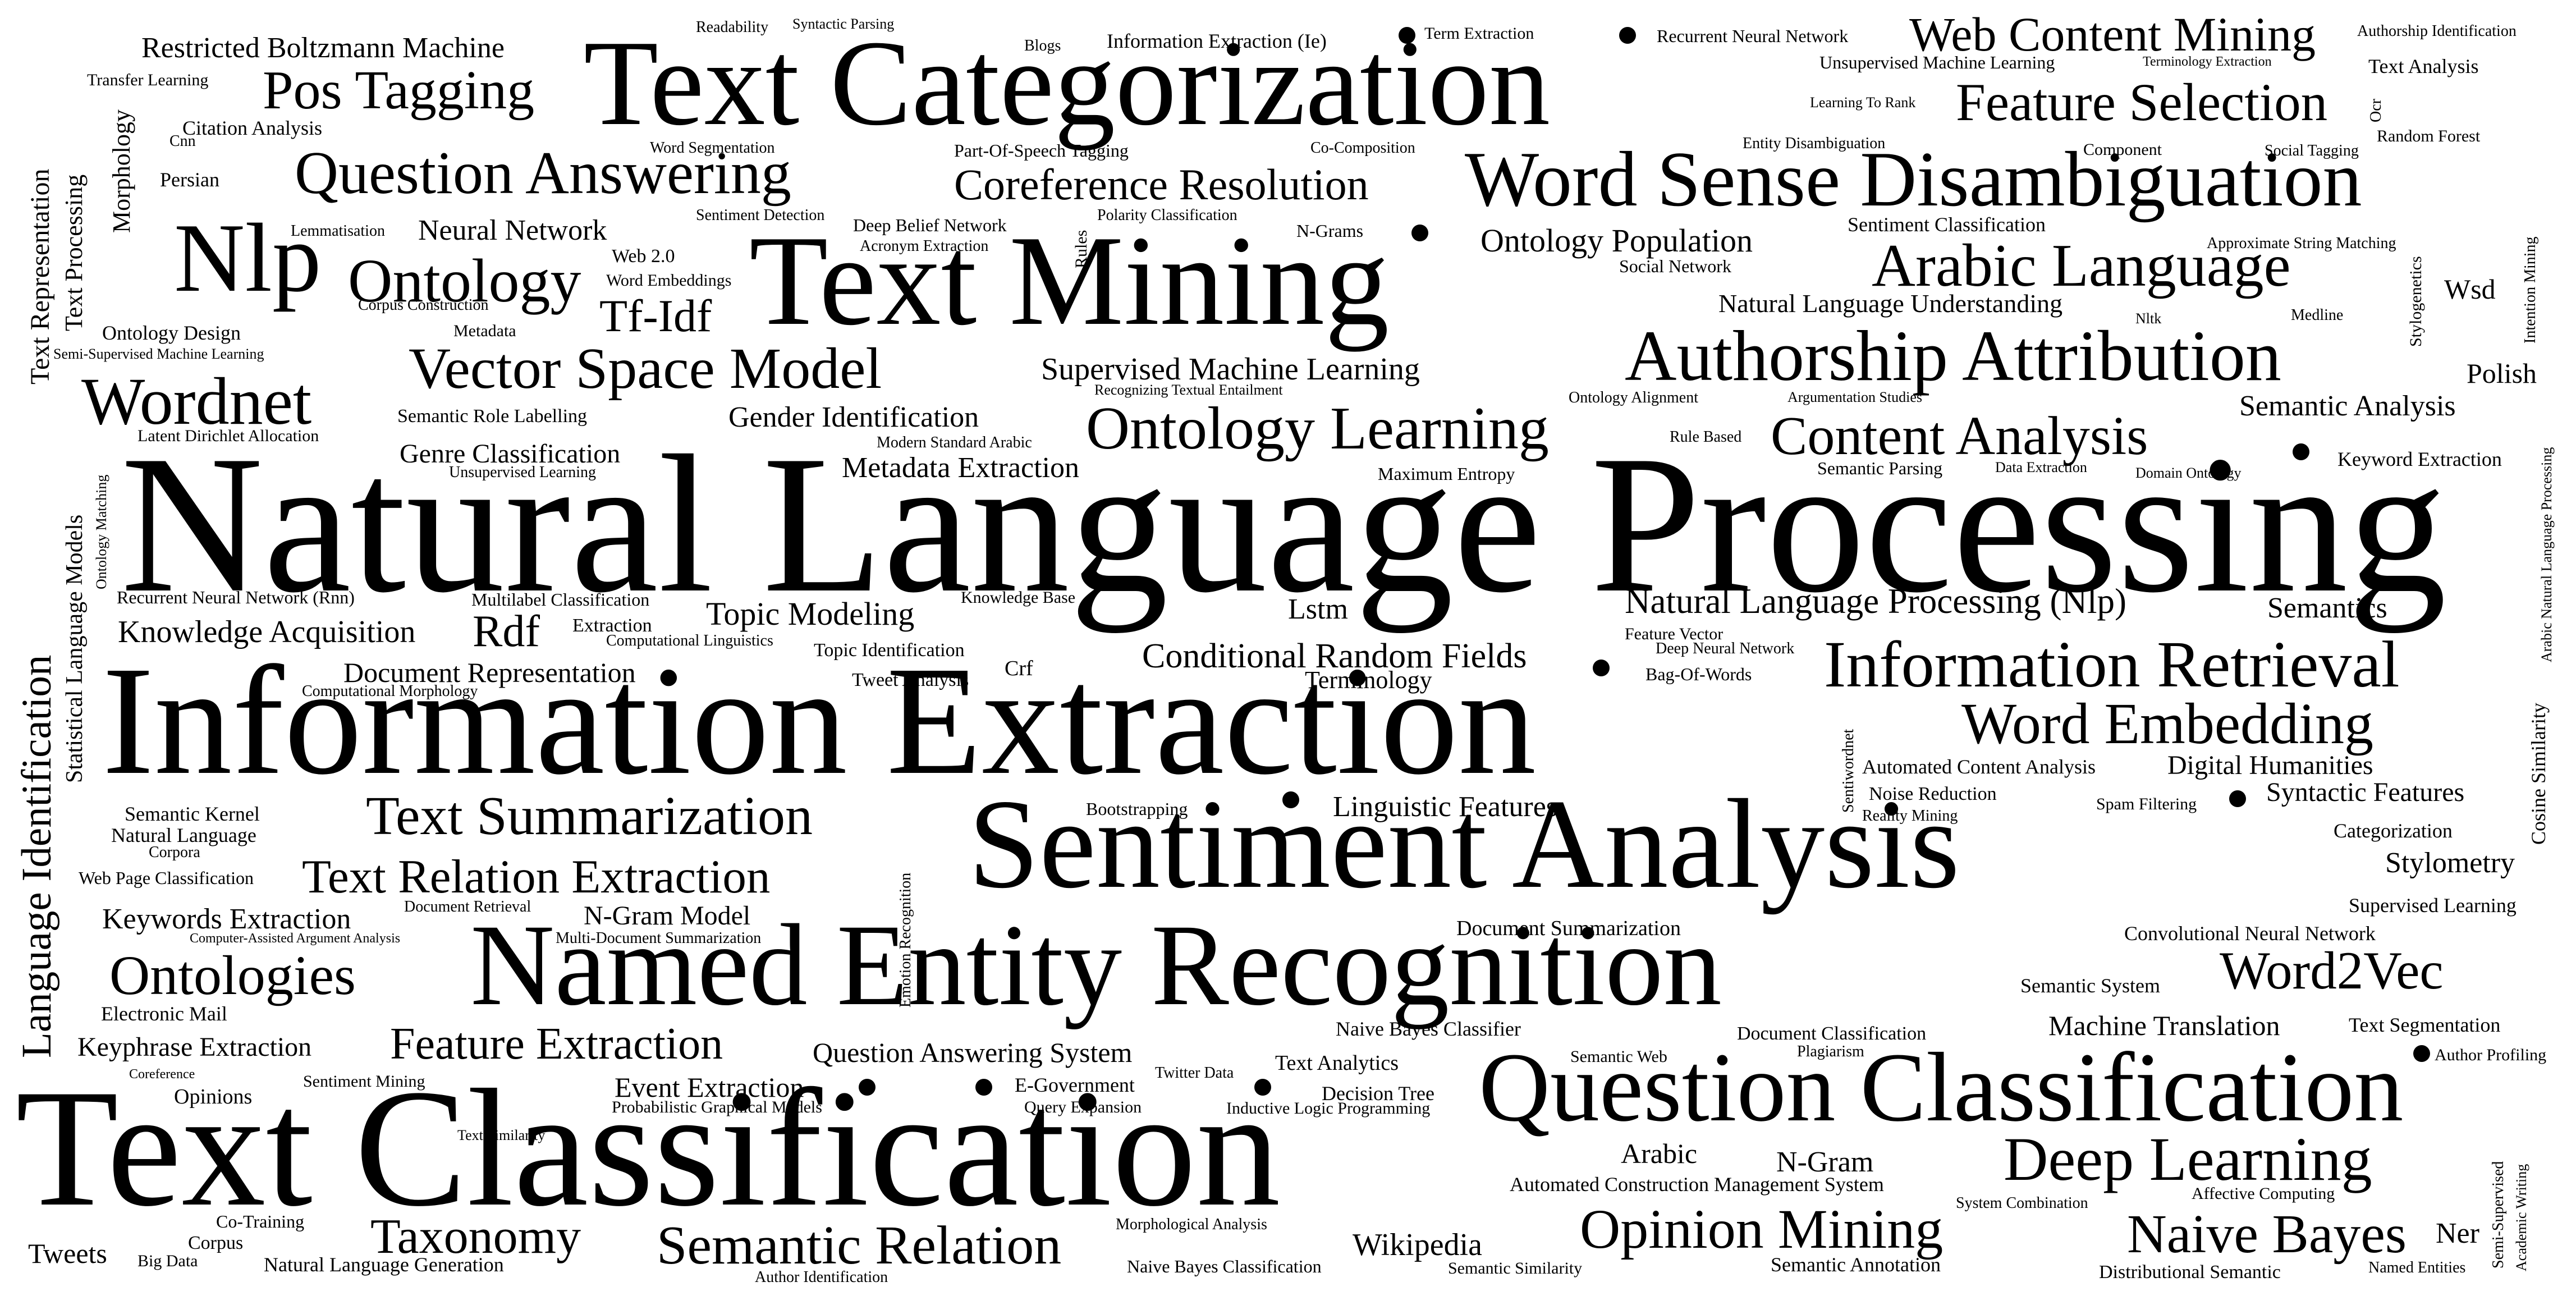 This screenshot has width=2576, height=1305. Describe the element at coordinates (1042, 45) in the screenshot. I see `word: Blogs` at that location.